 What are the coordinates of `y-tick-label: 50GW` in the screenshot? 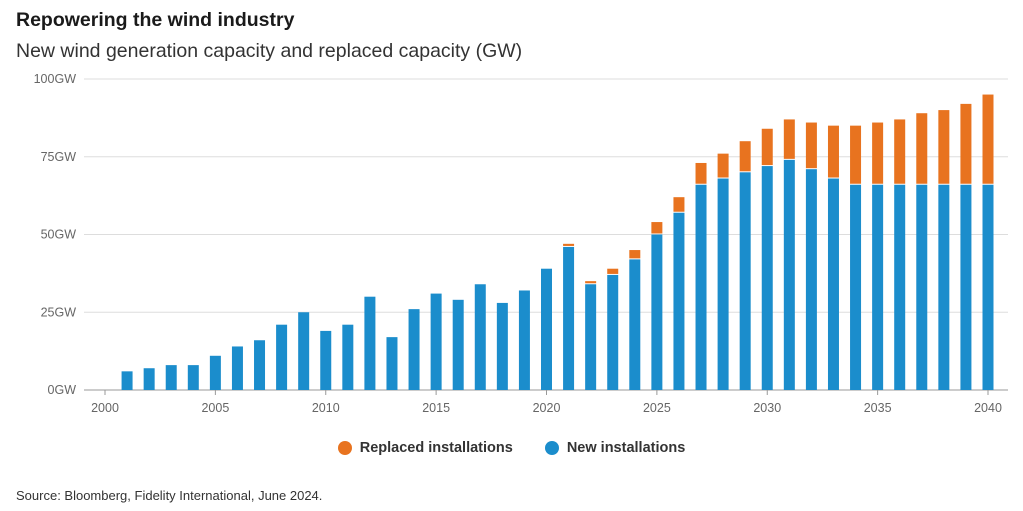 It's located at (59, 235).